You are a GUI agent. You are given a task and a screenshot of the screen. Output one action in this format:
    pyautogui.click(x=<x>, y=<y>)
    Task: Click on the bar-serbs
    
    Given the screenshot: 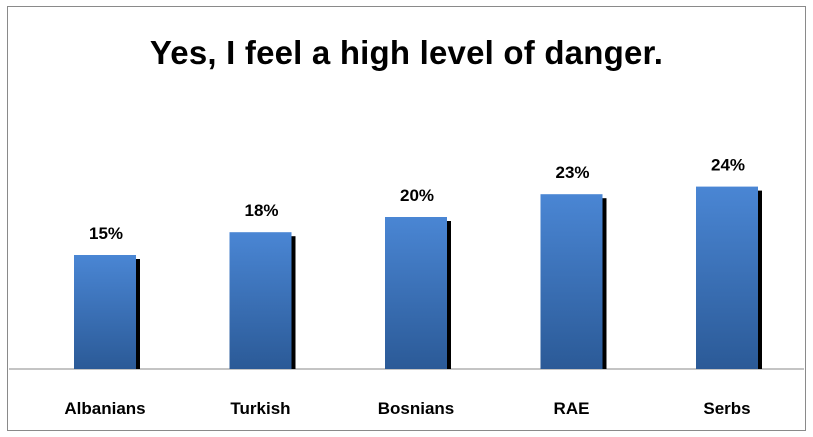 What is the action you would take?
    pyautogui.click(x=727, y=277)
    